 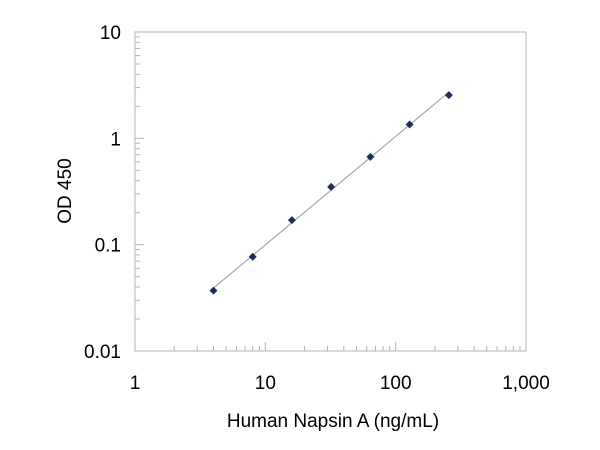 I want to click on x-tick-label: 1, so click(x=135, y=383).